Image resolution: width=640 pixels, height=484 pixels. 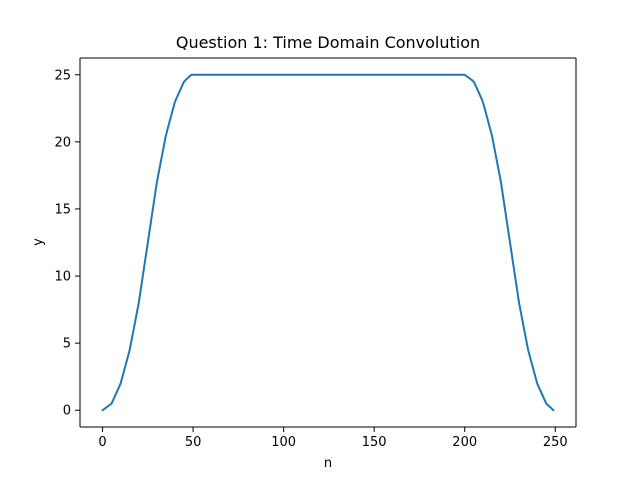 What do you see at coordinates (193, 442) in the screenshot?
I see `x-tick-label: 50` at bounding box center [193, 442].